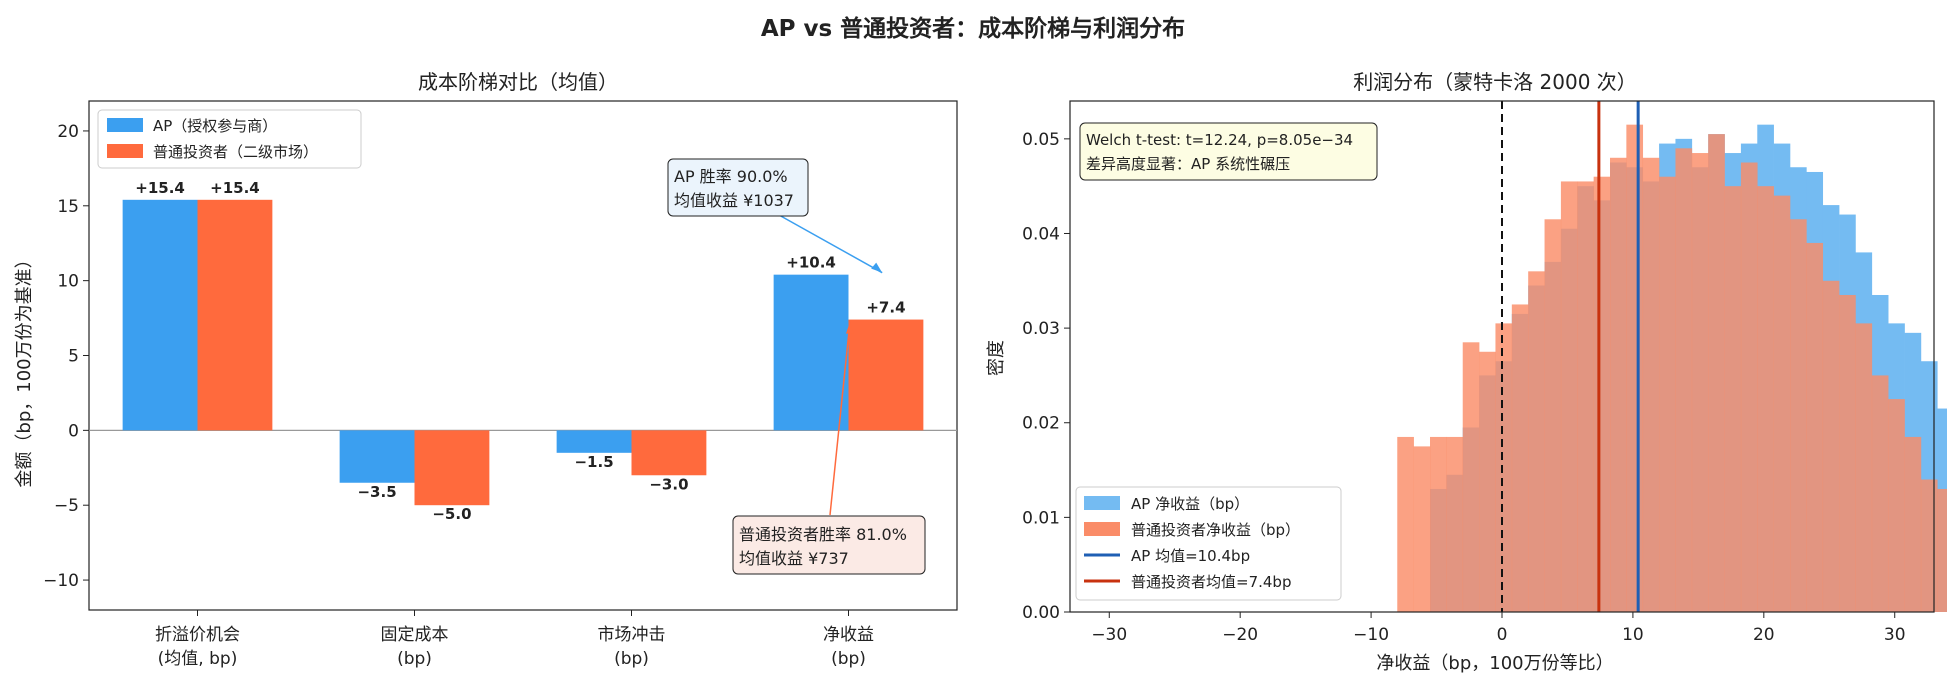  Describe the element at coordinates (1371, 635) in the screenshot. I see `x-tick-label: −10` at that location.